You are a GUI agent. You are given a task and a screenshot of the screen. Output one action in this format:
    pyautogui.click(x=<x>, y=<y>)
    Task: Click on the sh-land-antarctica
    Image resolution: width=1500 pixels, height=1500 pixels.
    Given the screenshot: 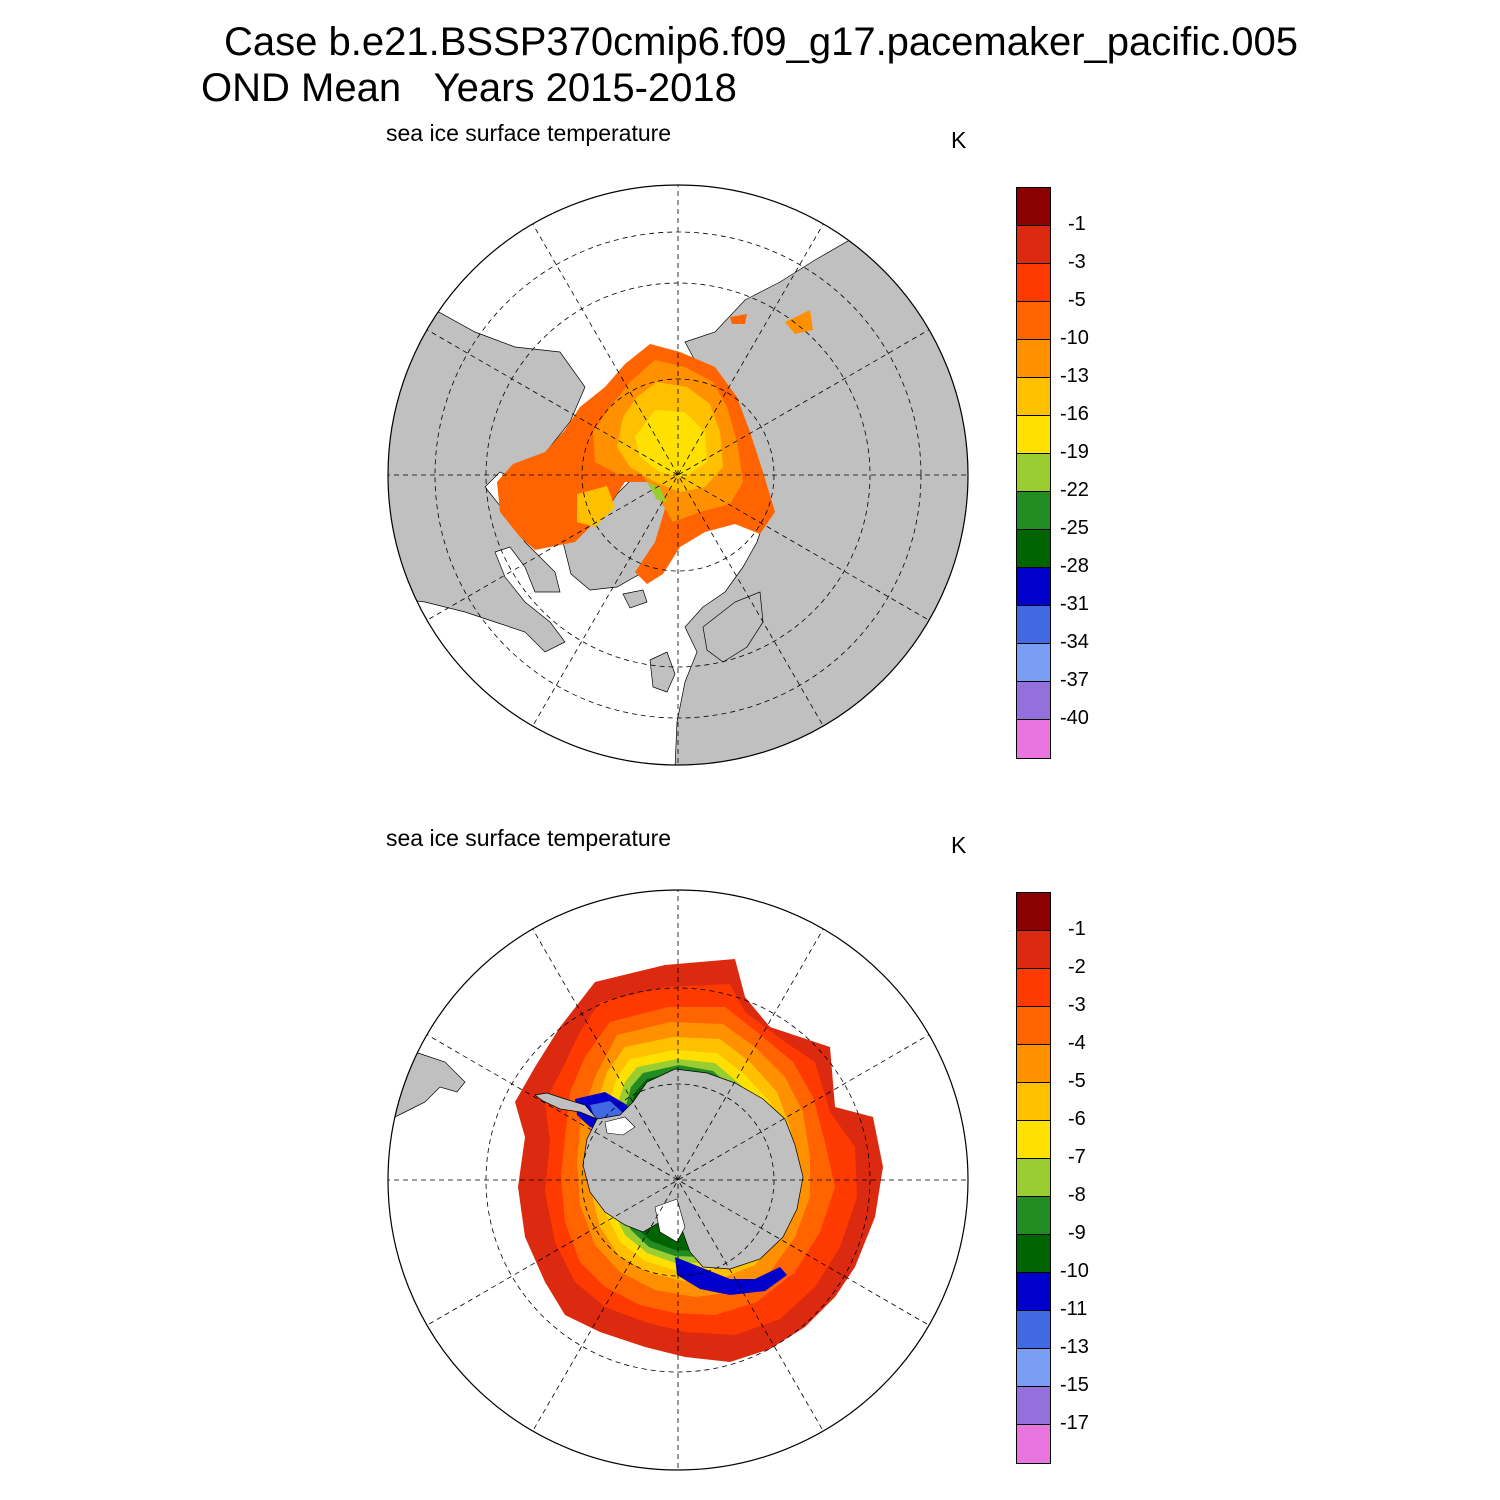 What is the action you would take?
    pyautogui.click(x=693, y=1169)
    